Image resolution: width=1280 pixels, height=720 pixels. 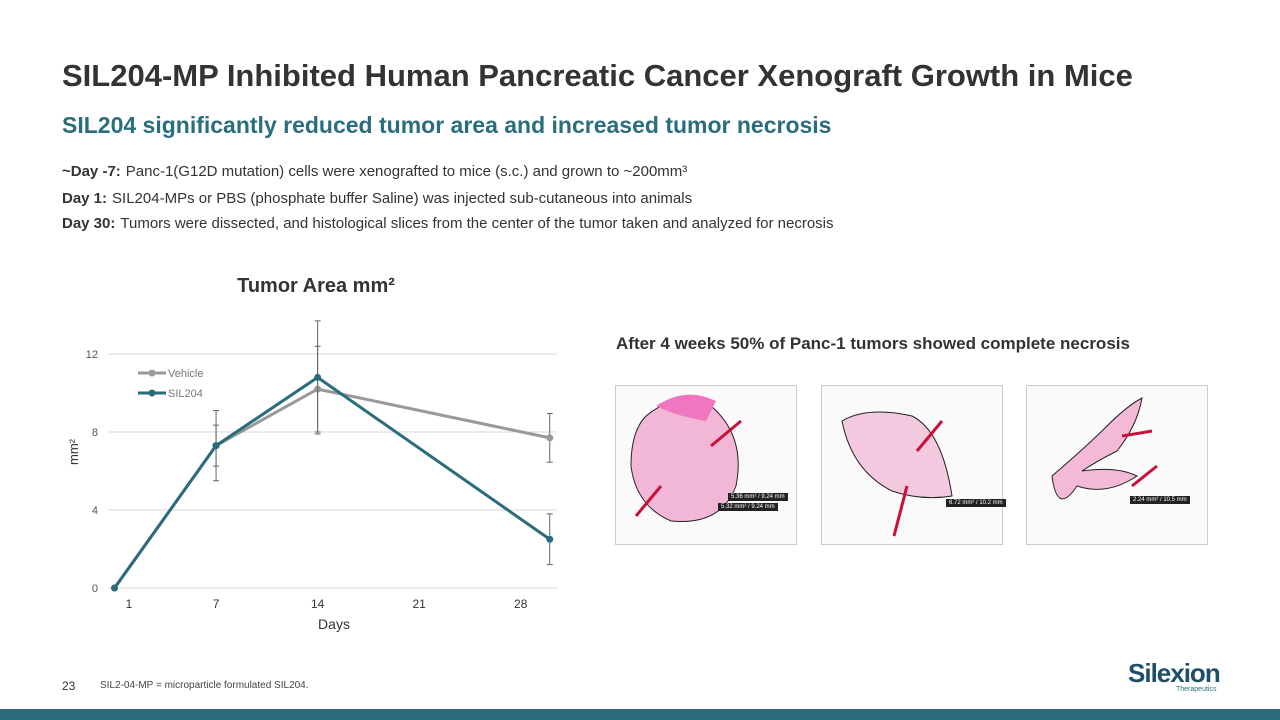 I want to click on x-tick-label: 7, so click(x=216, y=604).